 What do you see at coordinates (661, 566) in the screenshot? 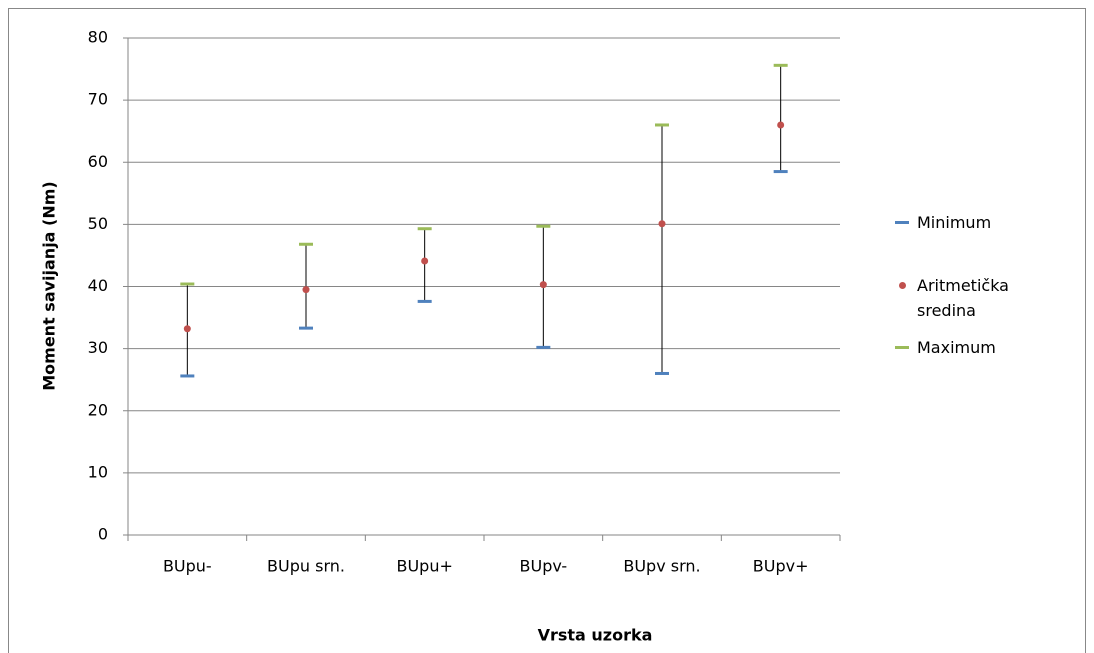
I see `x-tick-label: BUpv srn.` at bounding box center [661, 566].